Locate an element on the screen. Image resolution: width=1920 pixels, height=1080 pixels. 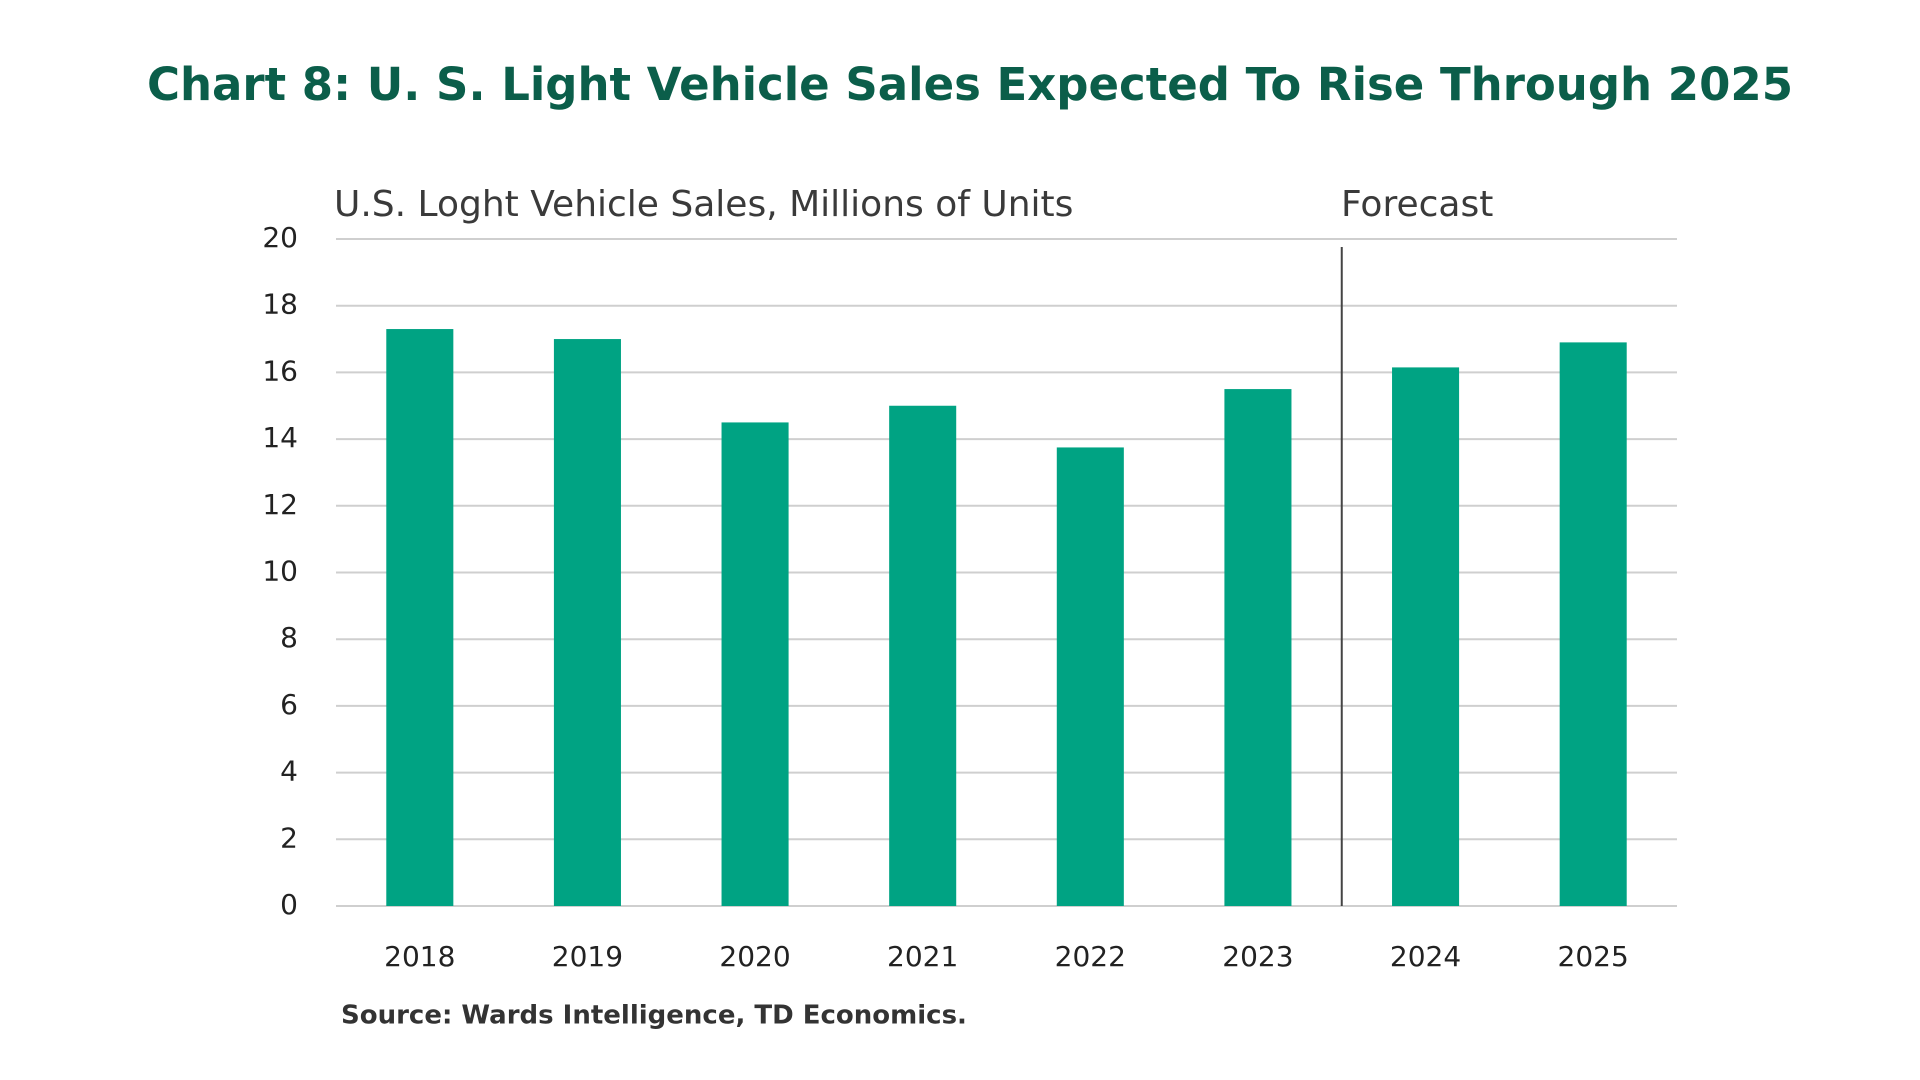
x-tick-label: 2022 is located at coordinates (1090, 956).